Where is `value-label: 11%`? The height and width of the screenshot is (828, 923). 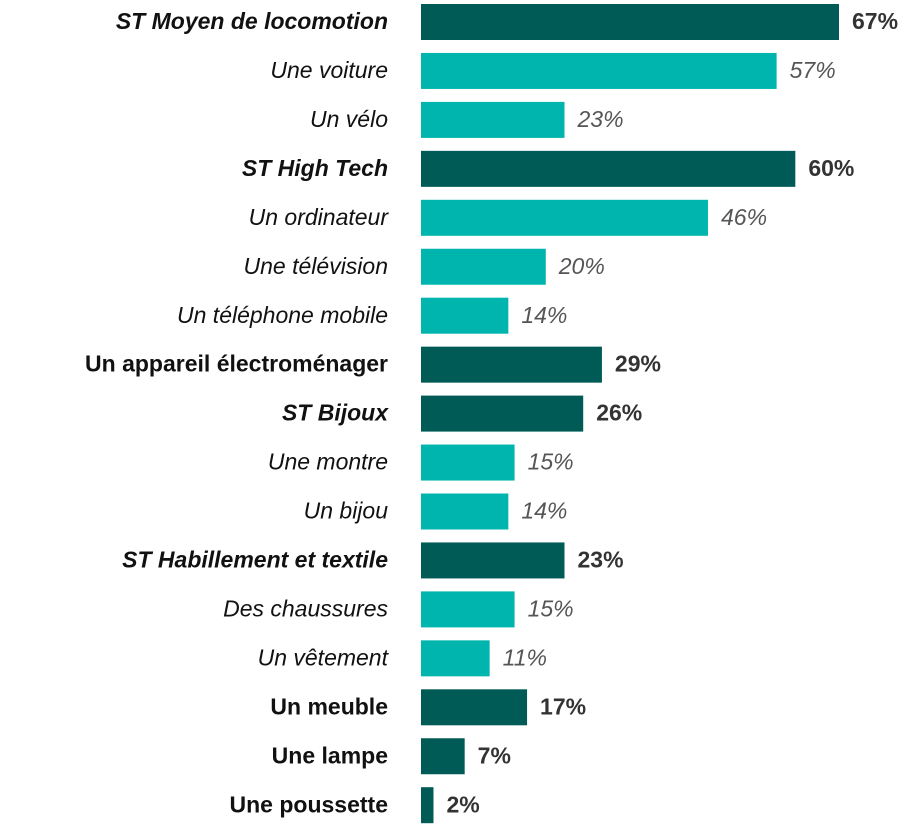
value-label: 11% is located at coordinates (525, 657).